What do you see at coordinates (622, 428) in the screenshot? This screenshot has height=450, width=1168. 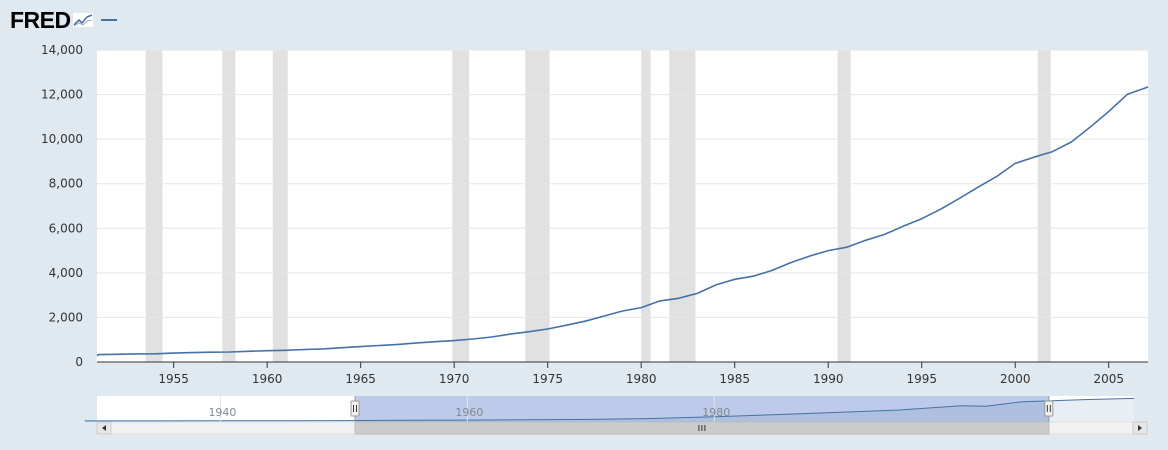 I see `scrollbar` at bounding box center [622, 428].